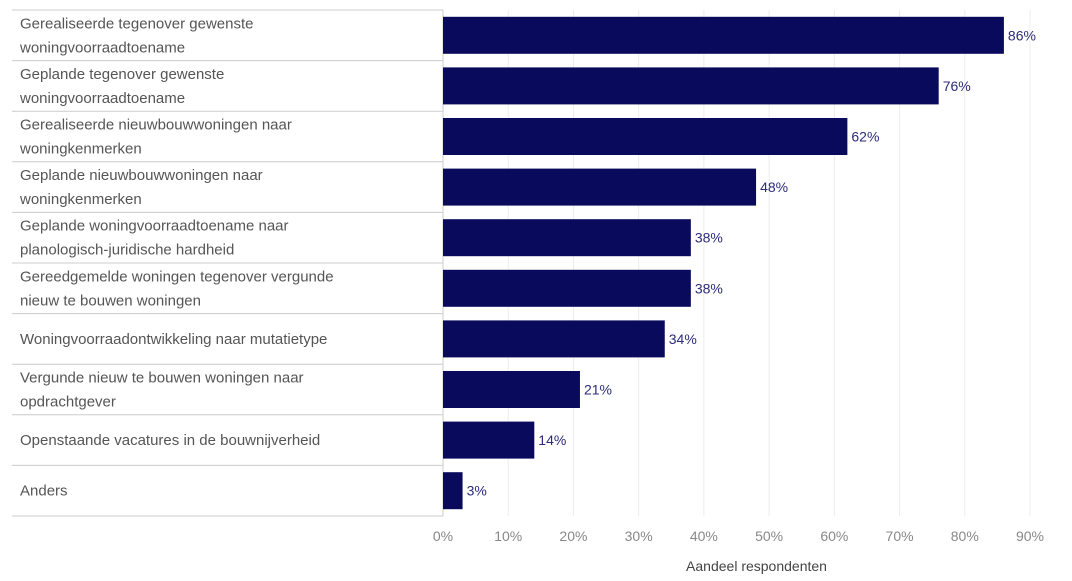 The image size is (1072, 581). I want to click on x-axis-title: Aandeel respondenten, so click(756, 566).